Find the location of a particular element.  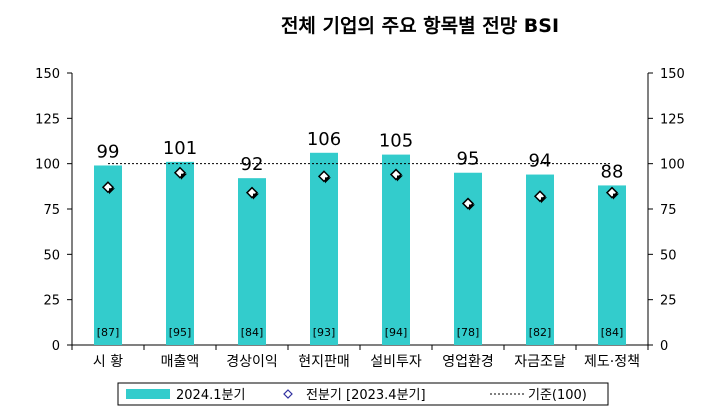

legend: 2024.1분기 전분기 [2023.4분기] 기준(100) is located at coordinates (363, 394).